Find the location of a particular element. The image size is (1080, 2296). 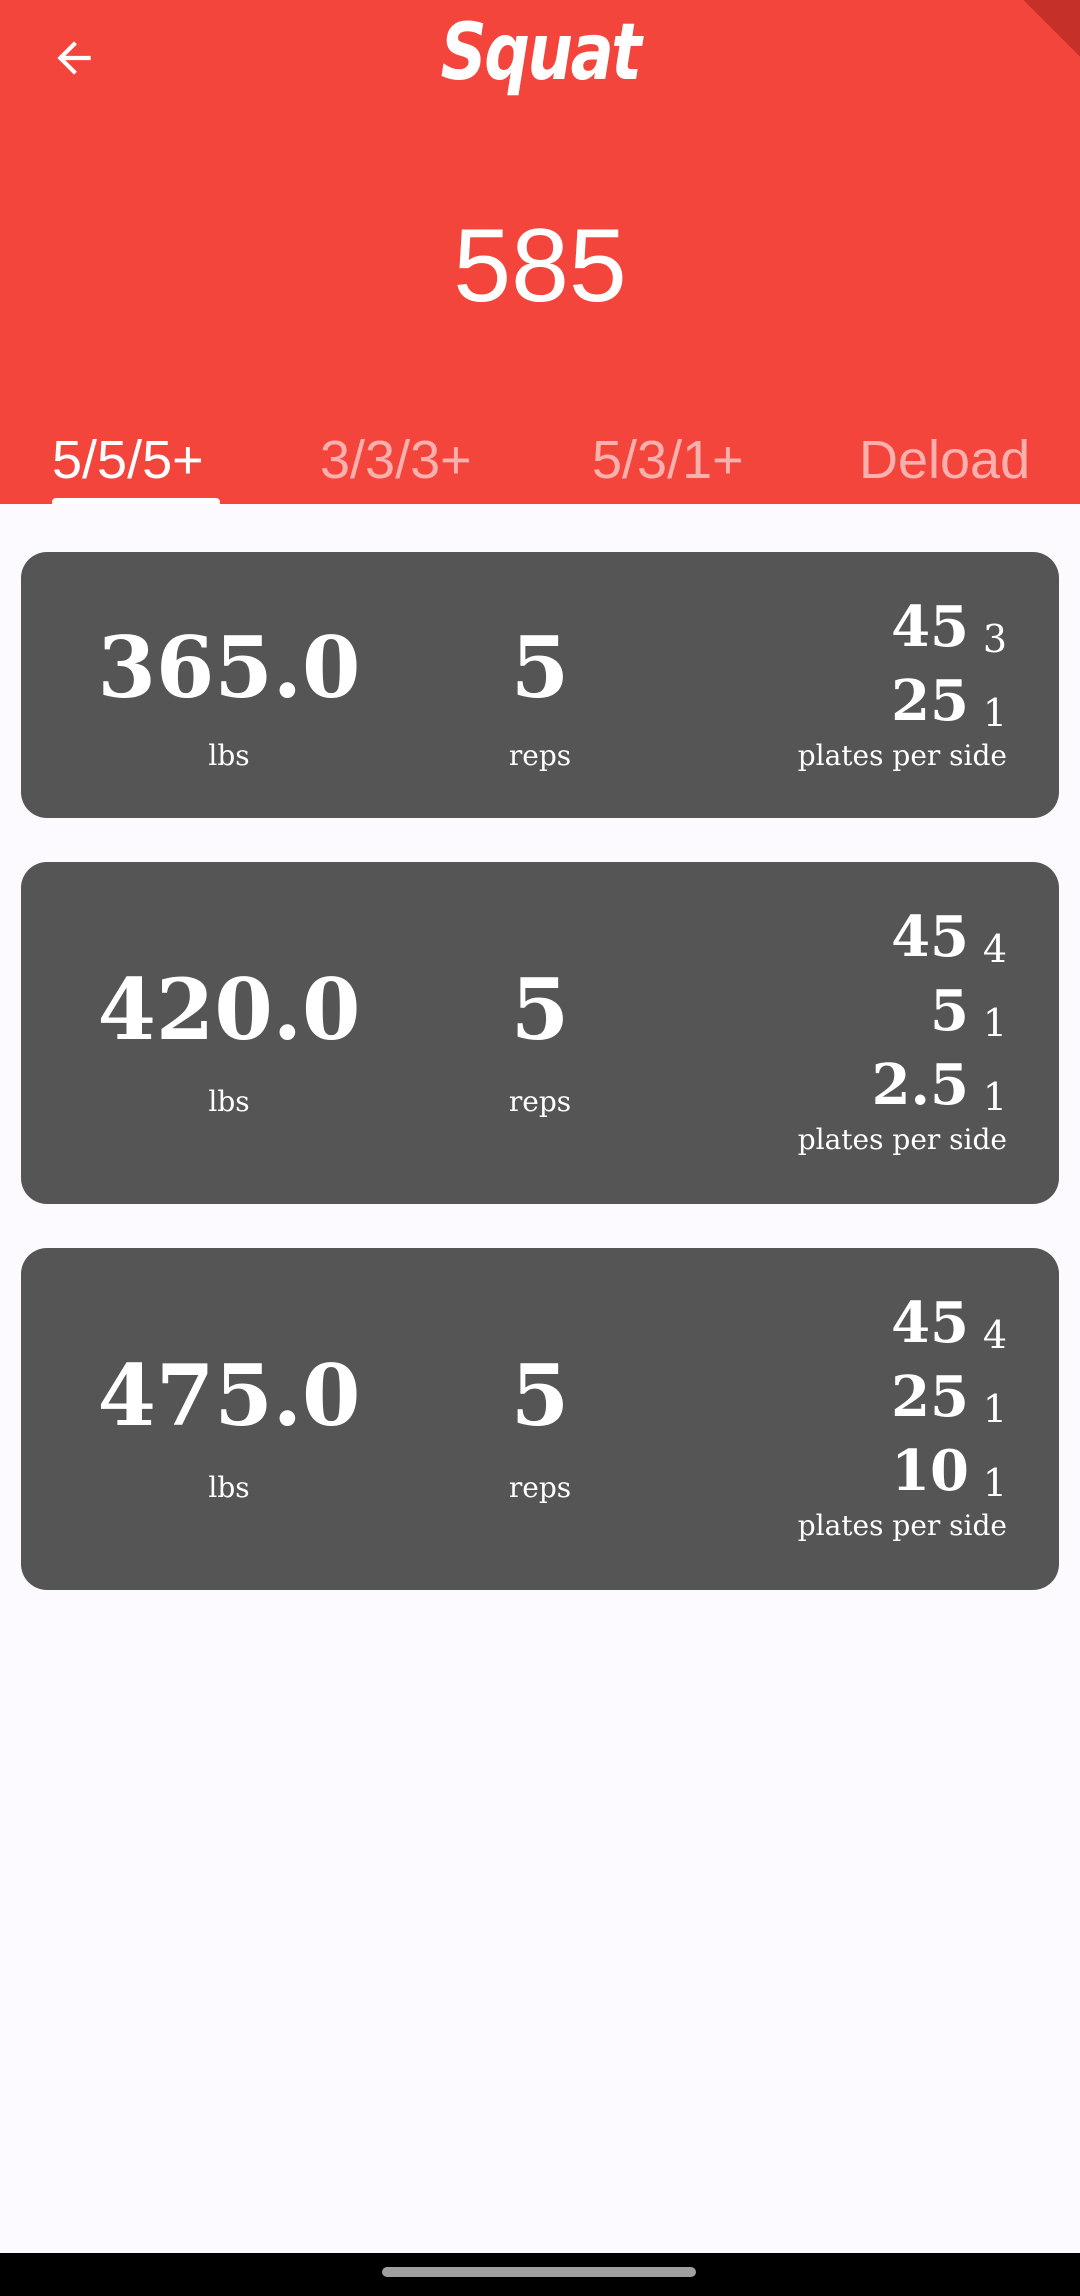

plate-row: 10 1 is located at coordinates (902, 1471).